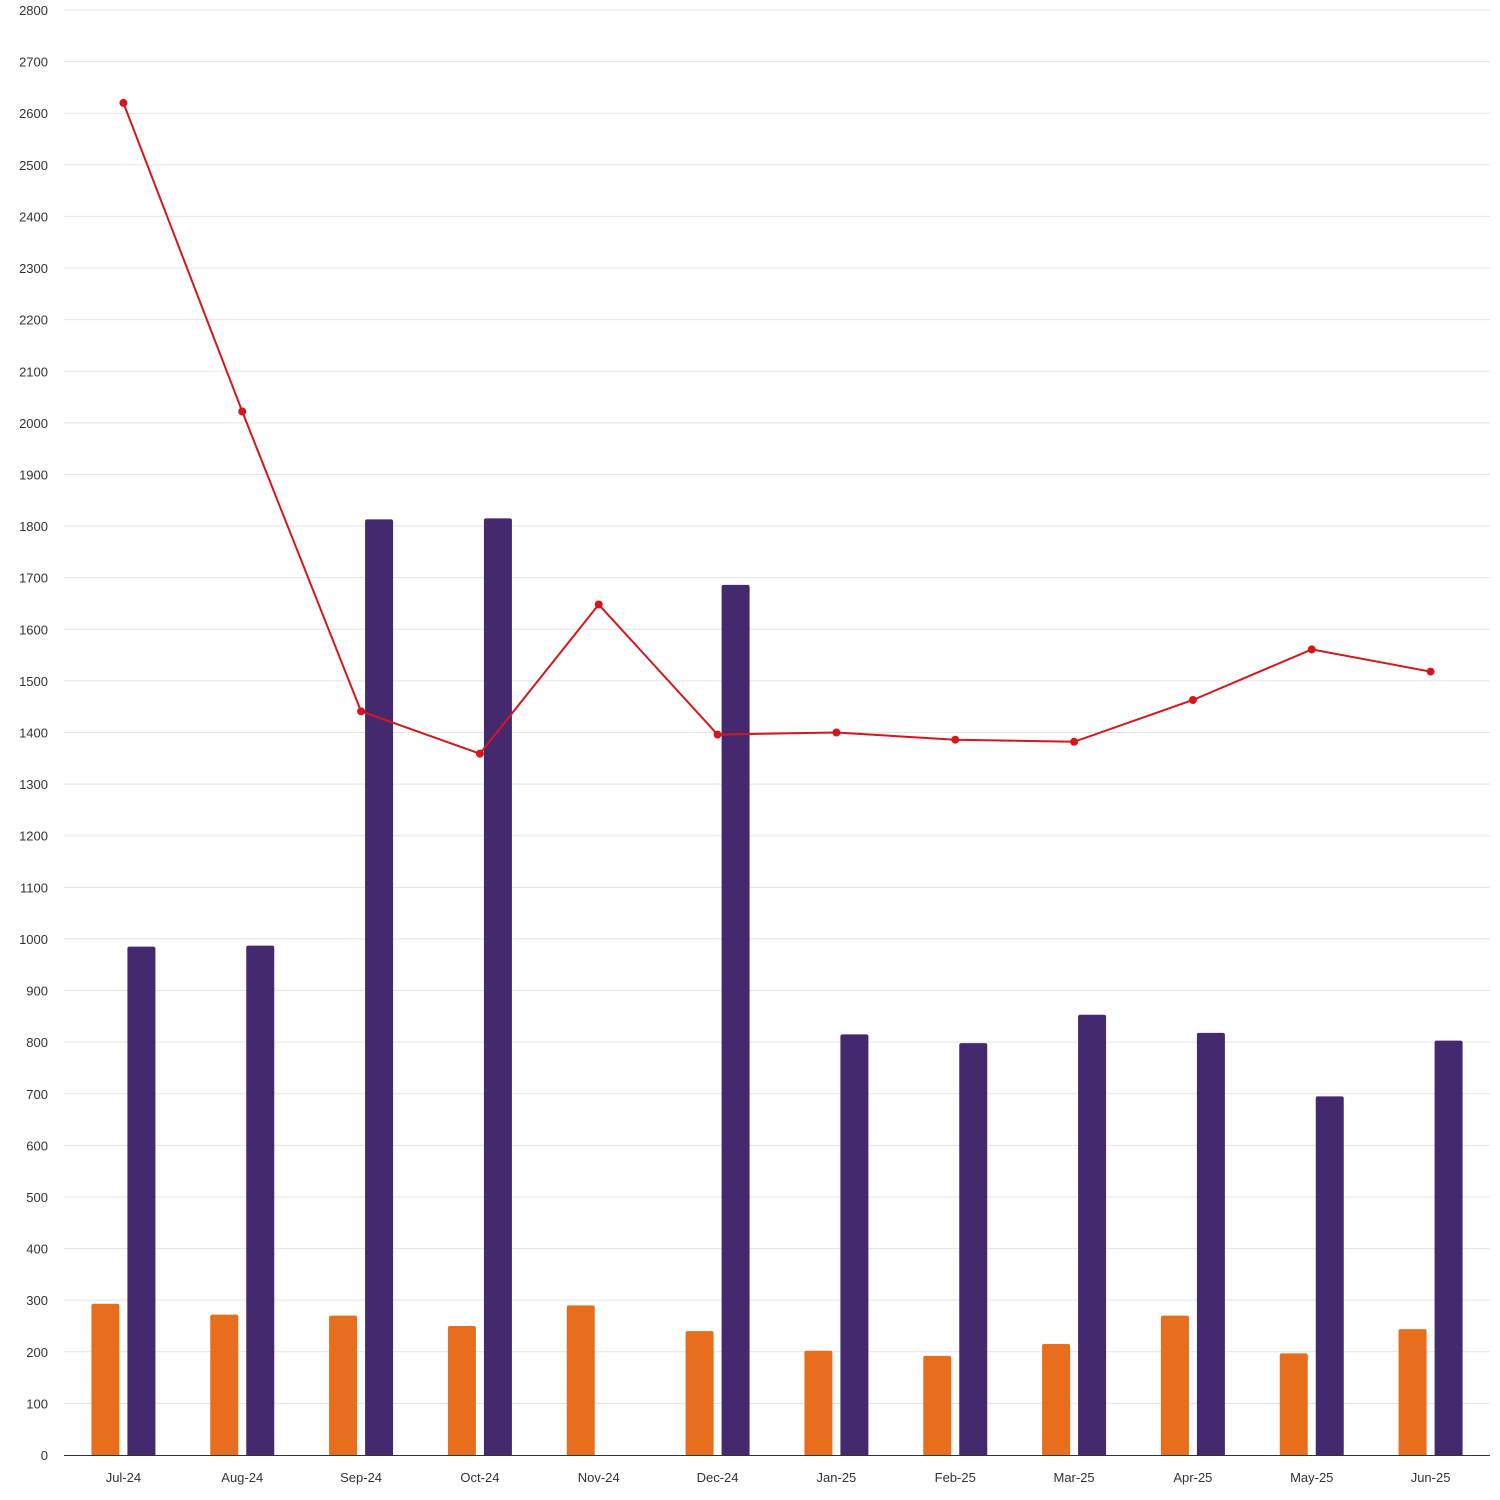 Image resolution: width=1500 pixels, height=1500 pixels. I want to click on y-tick-label: 2100, so click(33, 371).